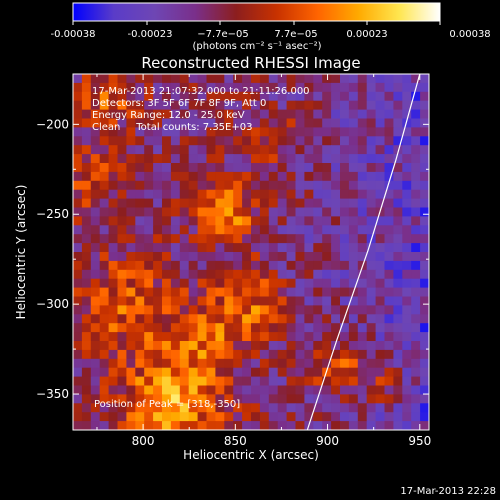 This screenshot has height=500, width=500. Describe the element at coordinates (52, 394) in the screenshot. I see `y-tick-label: −350` at that location.